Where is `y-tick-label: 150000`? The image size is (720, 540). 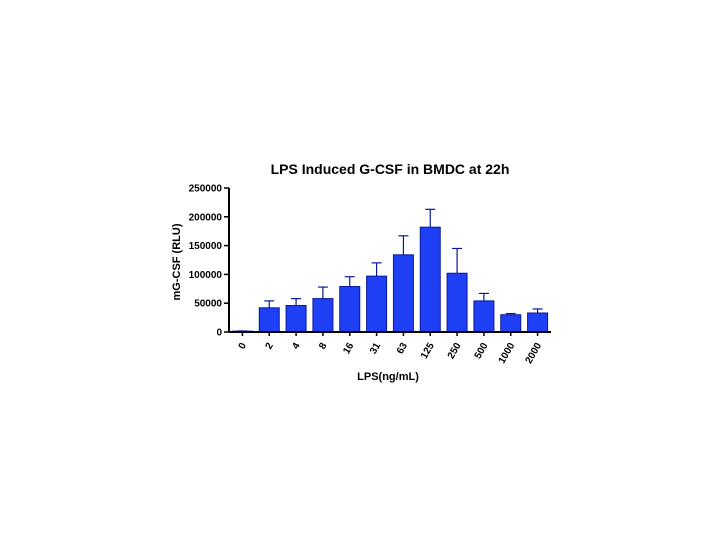
y-tick-label: 150000 is located at coordinates (206, 246).